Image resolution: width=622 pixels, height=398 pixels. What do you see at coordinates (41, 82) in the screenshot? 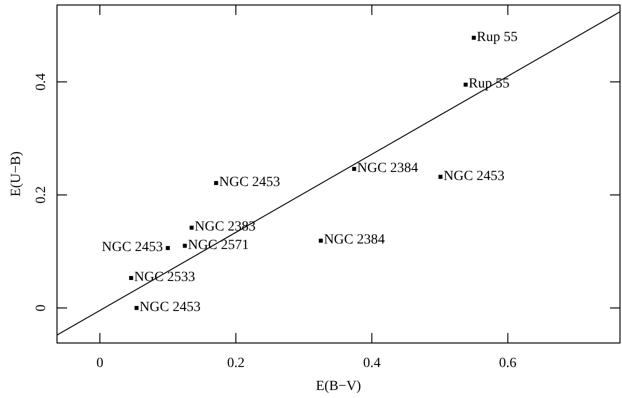
I see `y-tick-label: 0.4` at bounding box center [41, 82].